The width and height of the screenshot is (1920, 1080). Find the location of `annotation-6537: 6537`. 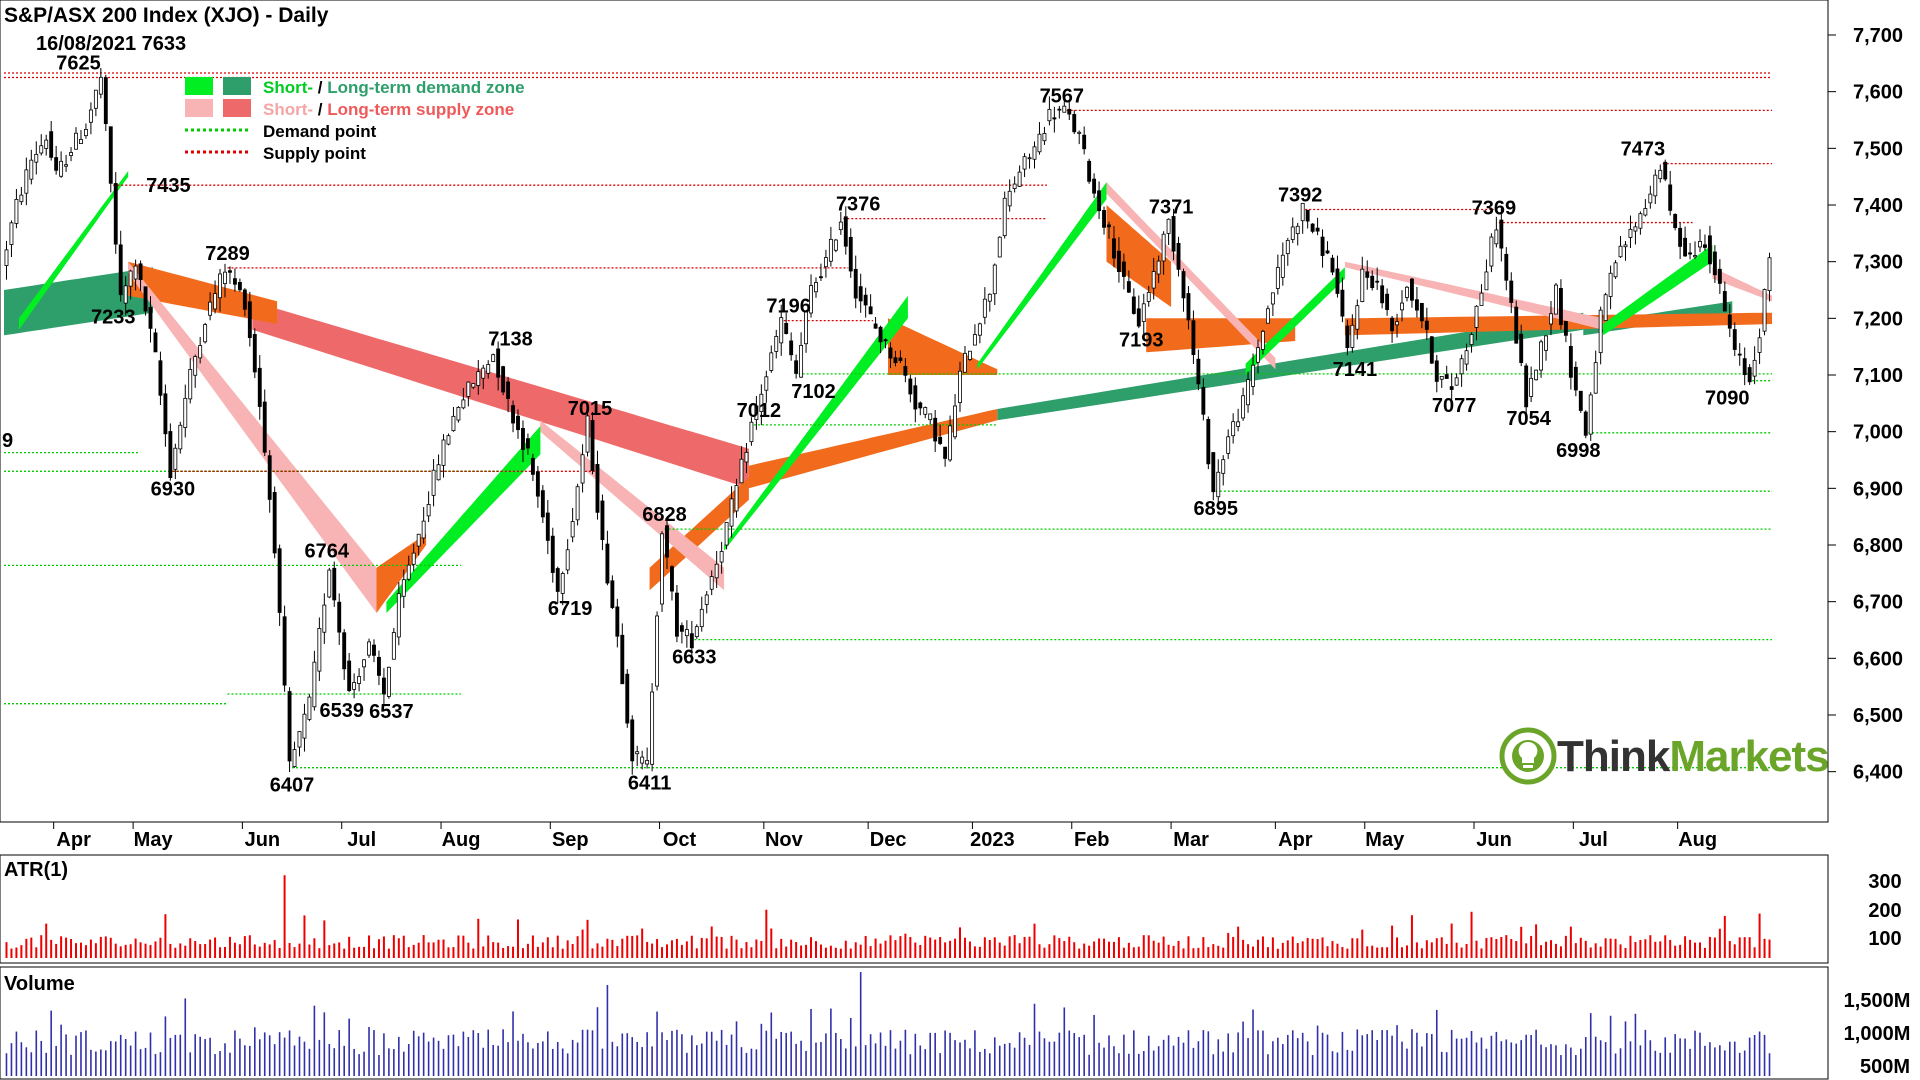

annotation-6537: 6537 is located at coordinates (391, 712).